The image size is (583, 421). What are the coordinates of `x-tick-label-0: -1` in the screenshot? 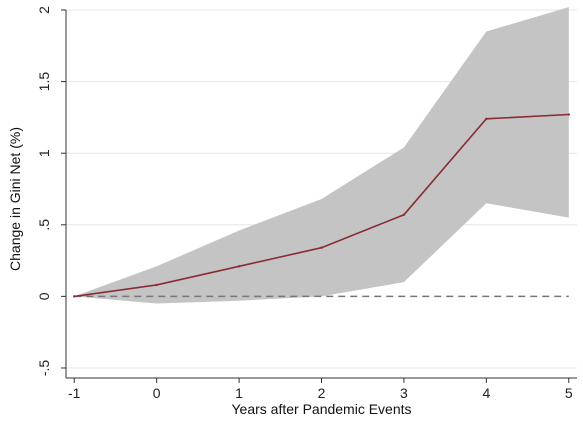 It's located at (74, 393).